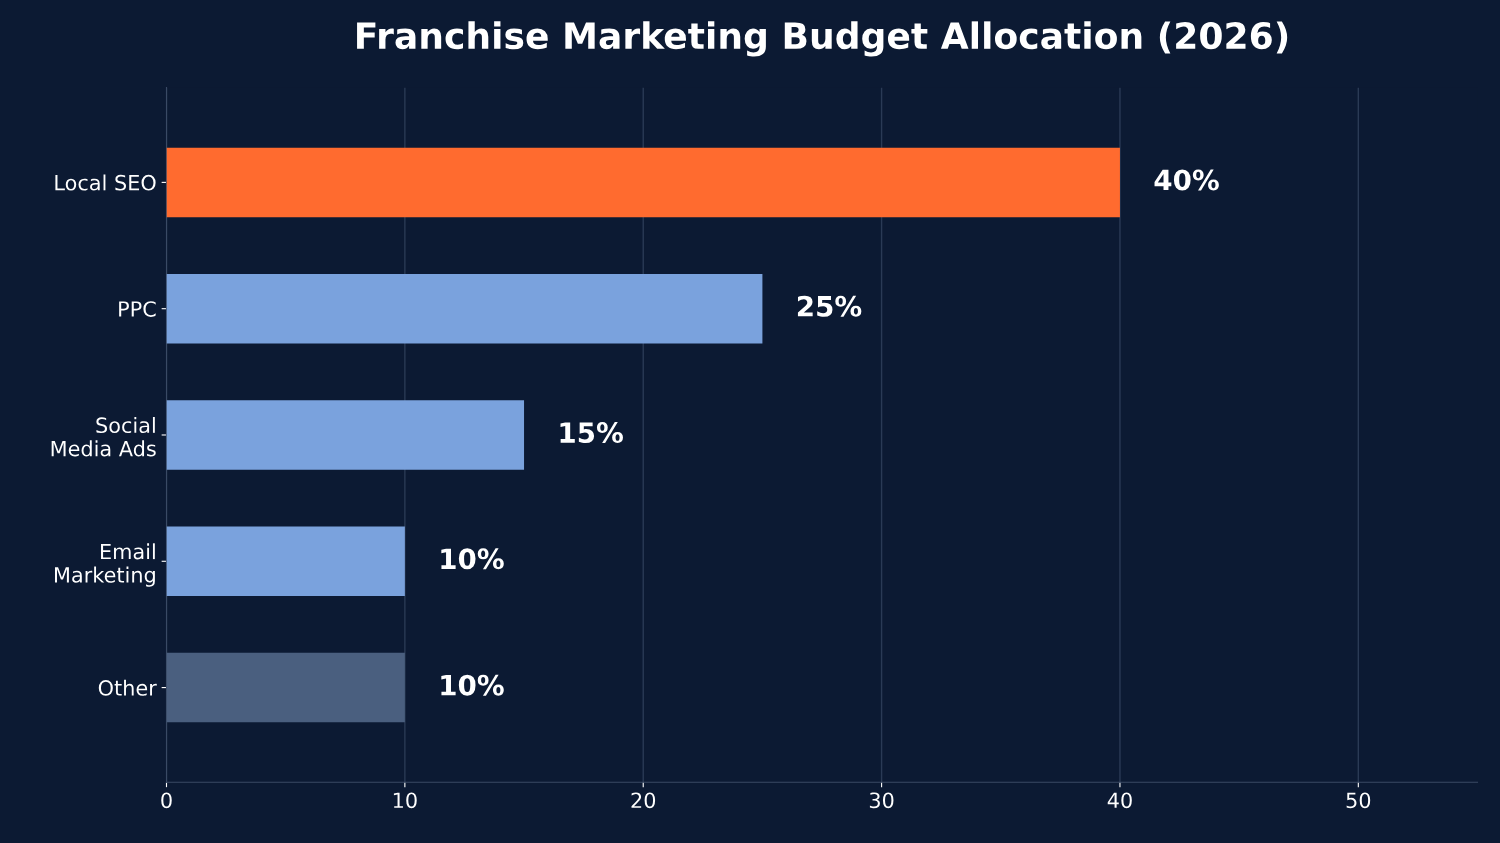 The width and height of the screenshot is (1500, 843). What do you see at coordinates (105, 565) in the screenshot?
I see `y-tick-label: Email Marketing` at bounding box center [105, 565].